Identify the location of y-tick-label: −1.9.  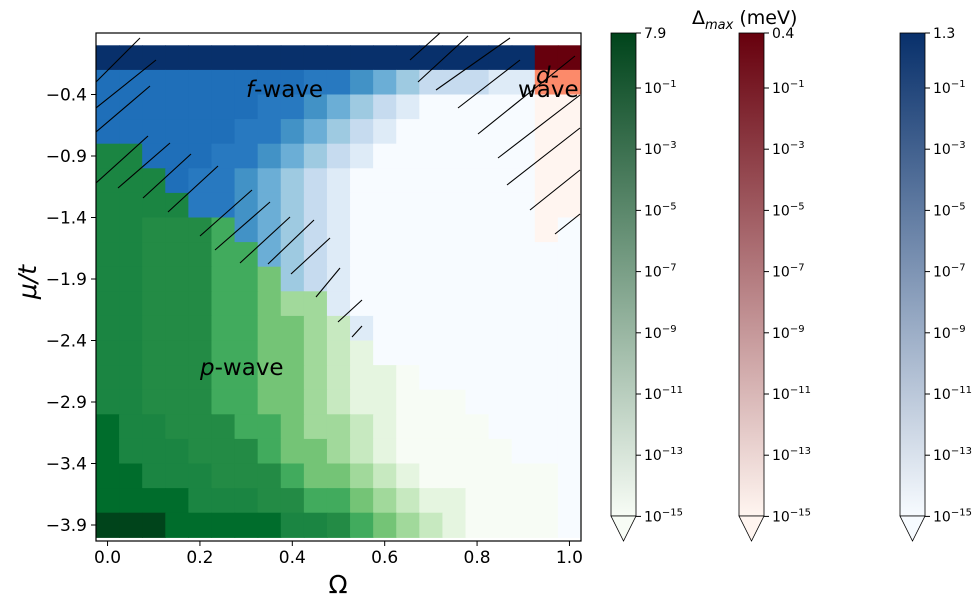
(66, 280).